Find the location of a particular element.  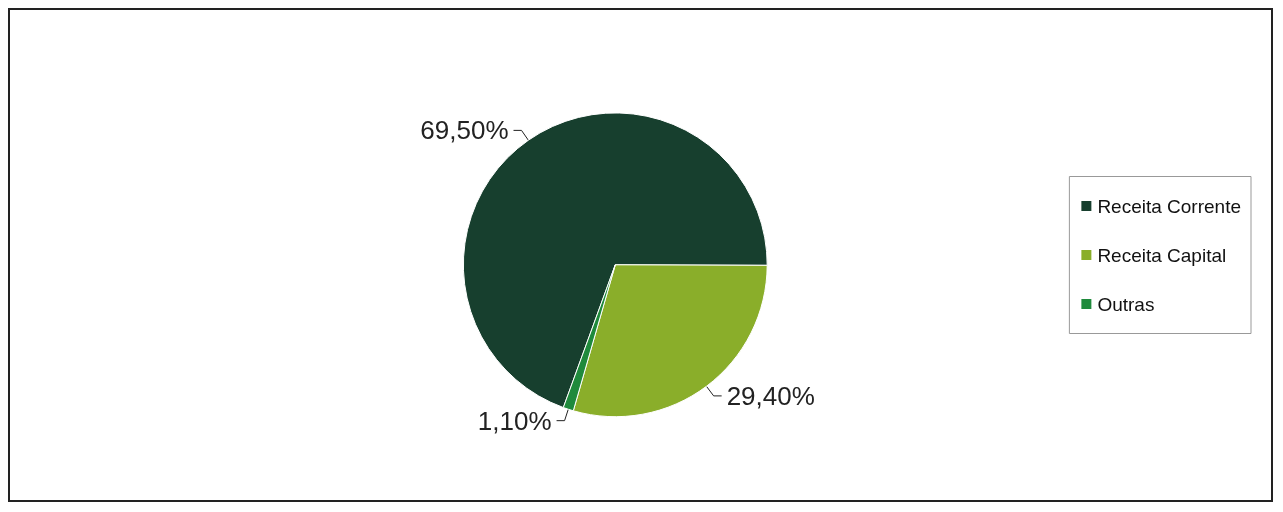

legend-label: Receita Corrente is located at coordinates (1169, 206).